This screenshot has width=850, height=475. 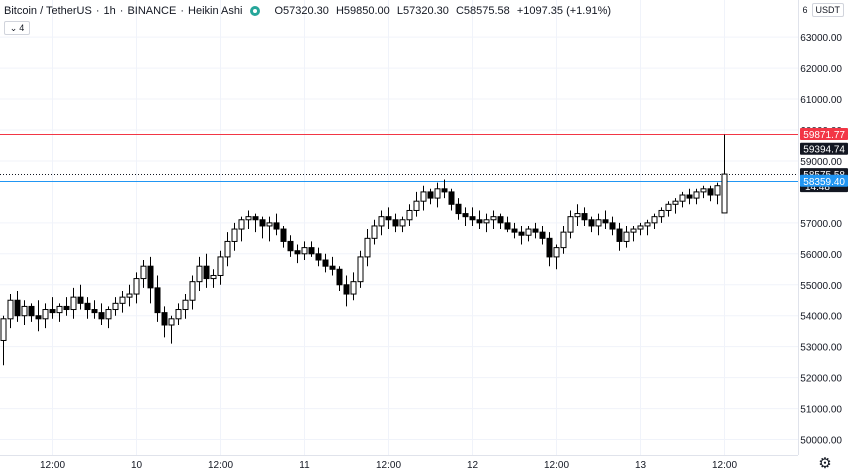 What do you see at coordinates (821, 69) in the screenshot?
I see `y-tick-label: 62000.00` at bounding box center [821, 69].